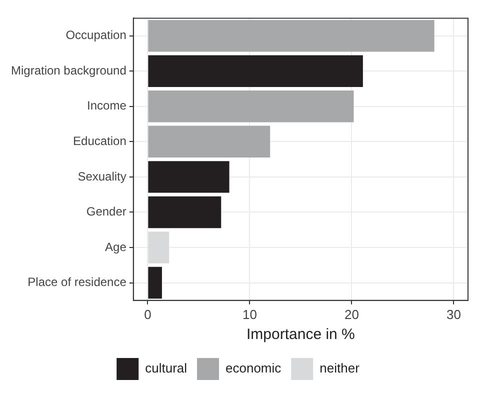 The height and width of the screenshot is (398, 480). What do you see at coordinates (300, 335) in the screenshot?
I see `x-axis-title: Importance in %` at bounding box center [300, 335].